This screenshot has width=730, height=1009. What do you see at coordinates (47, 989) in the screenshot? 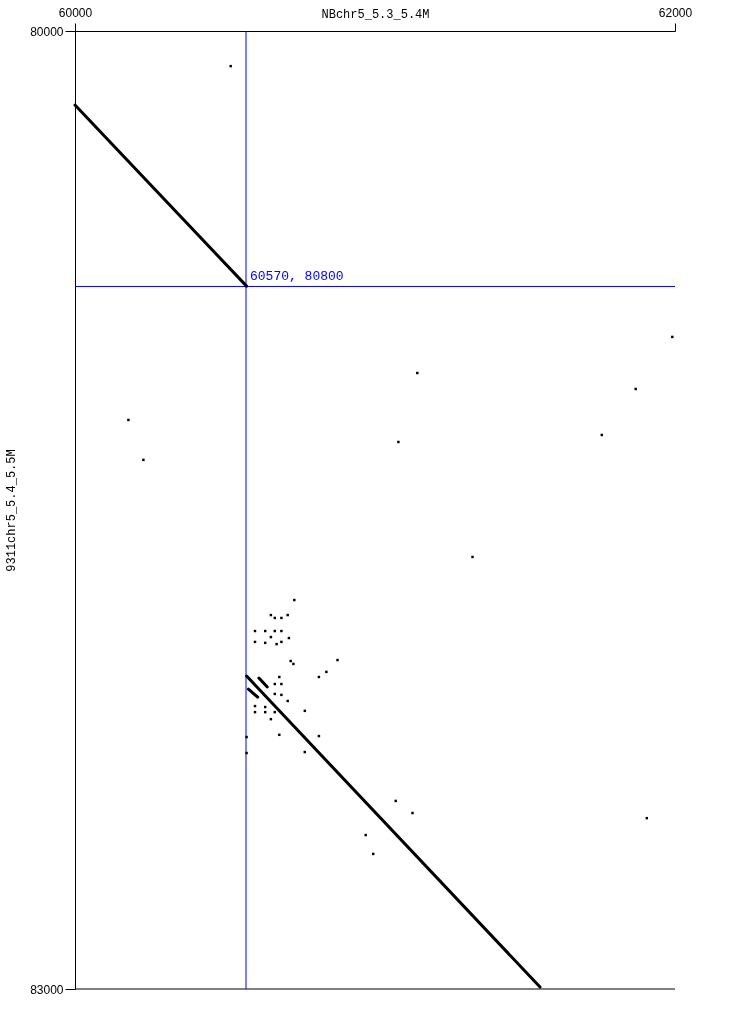
I see `y-tick-label: 83000` at bounding box center [47, 989].